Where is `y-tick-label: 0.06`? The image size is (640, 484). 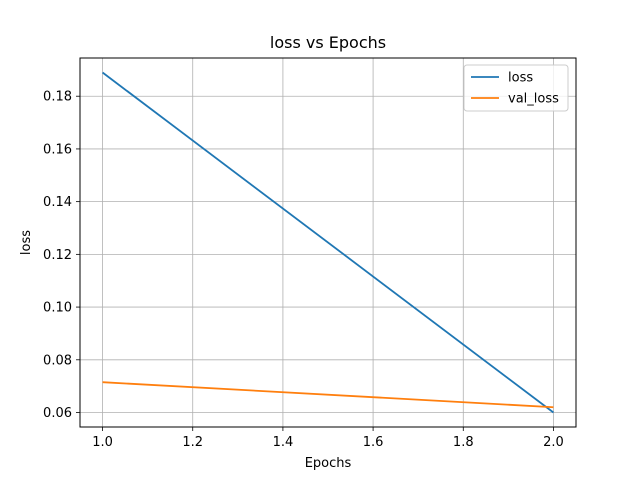
y-tick-label: 0.06 is located at coordinates (57, 413).